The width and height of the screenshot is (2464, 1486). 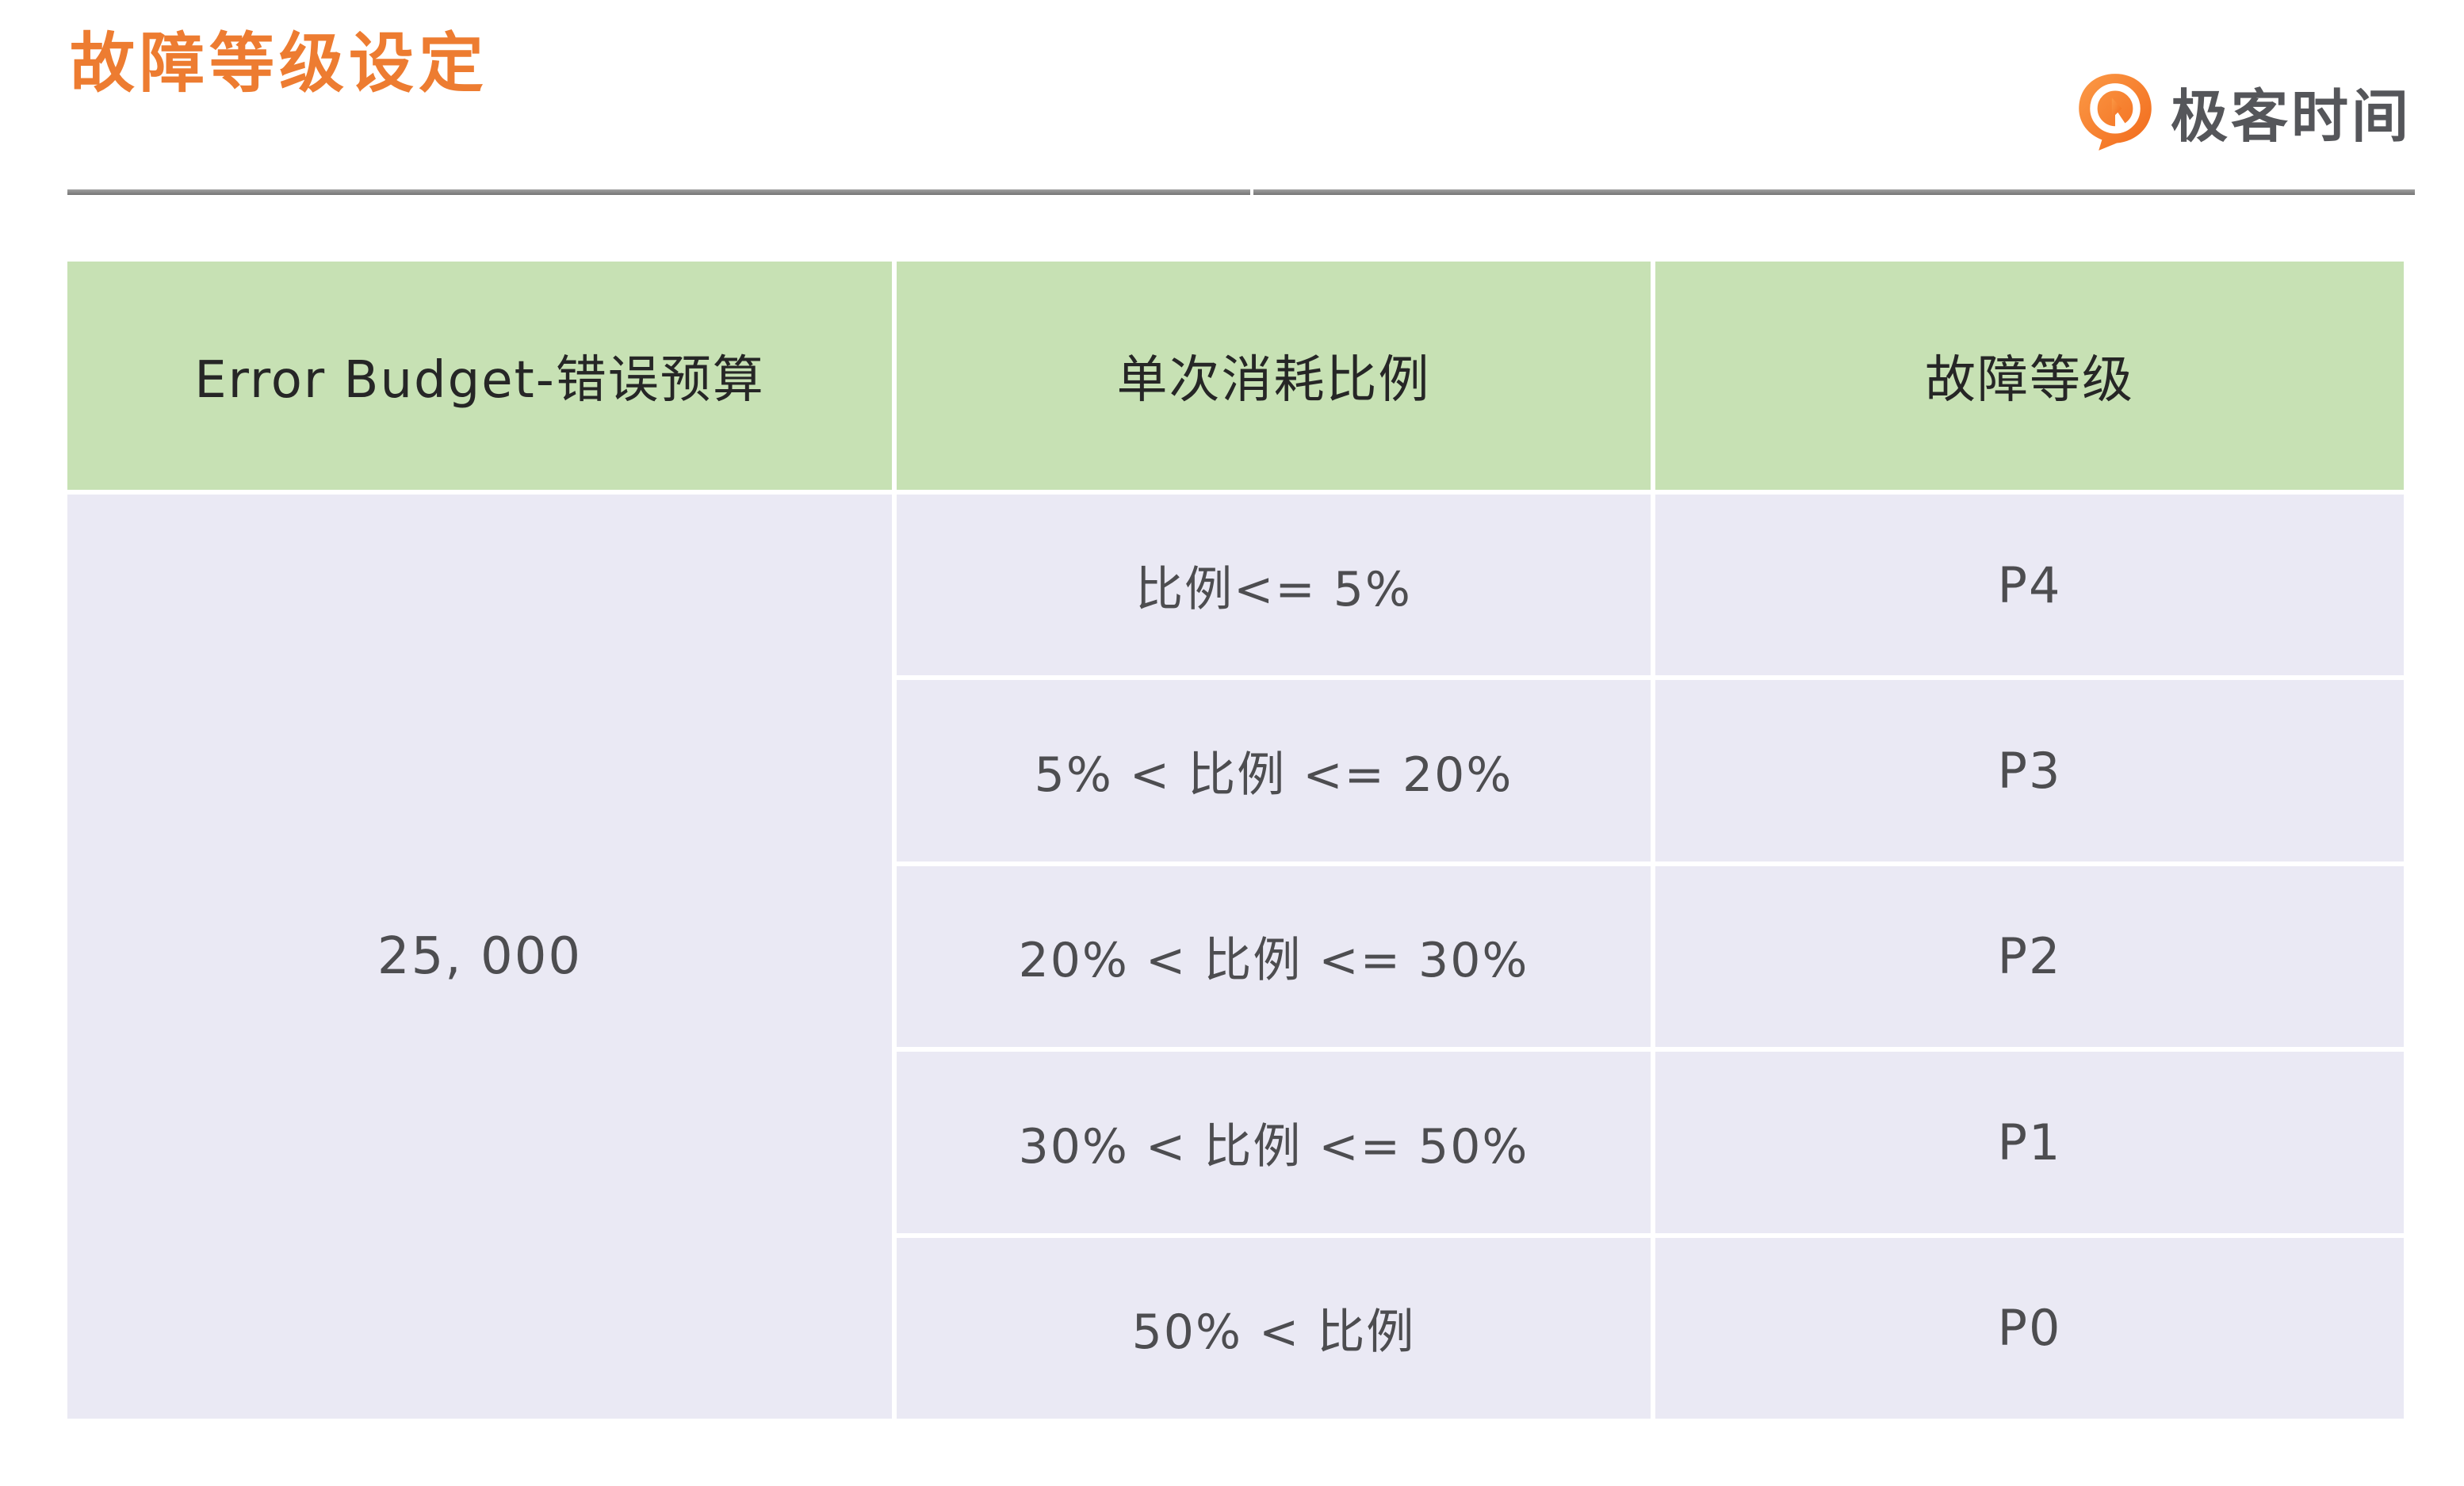 I want to click on level-cell: P1, so click(x=2029, y=1142).